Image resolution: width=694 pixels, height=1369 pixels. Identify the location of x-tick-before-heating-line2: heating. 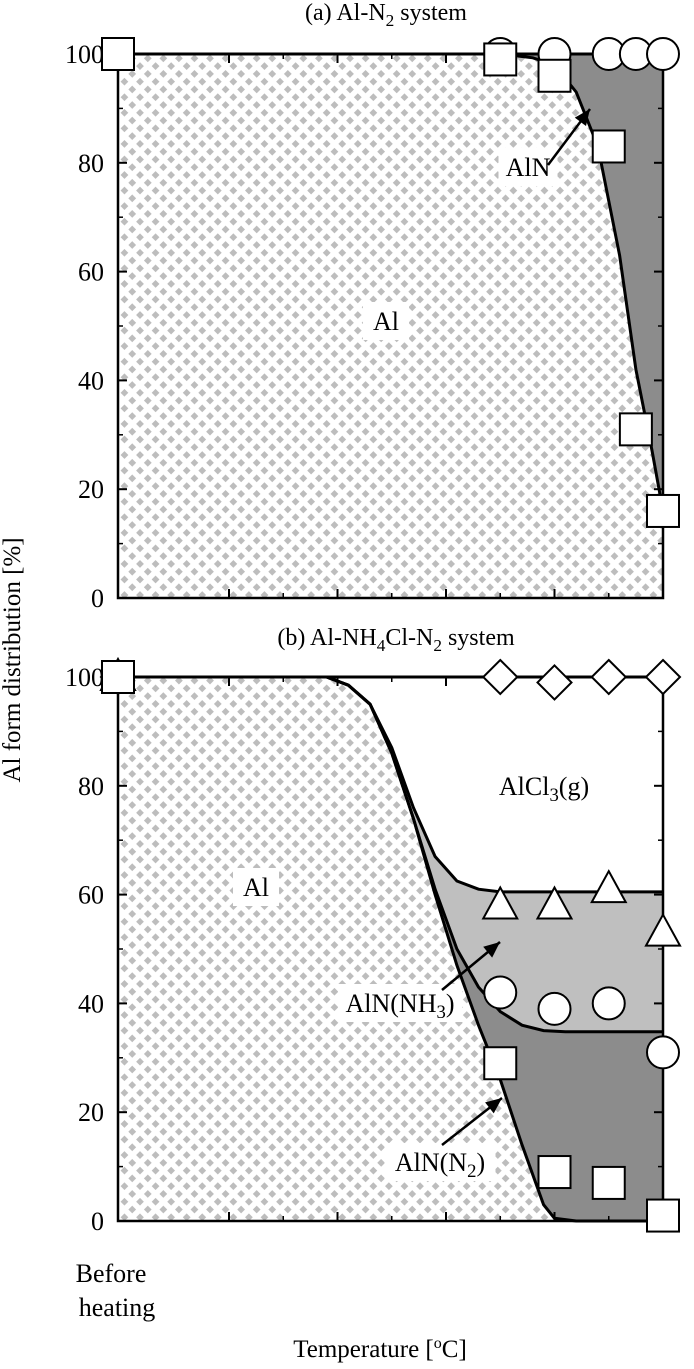
(117, 1307).